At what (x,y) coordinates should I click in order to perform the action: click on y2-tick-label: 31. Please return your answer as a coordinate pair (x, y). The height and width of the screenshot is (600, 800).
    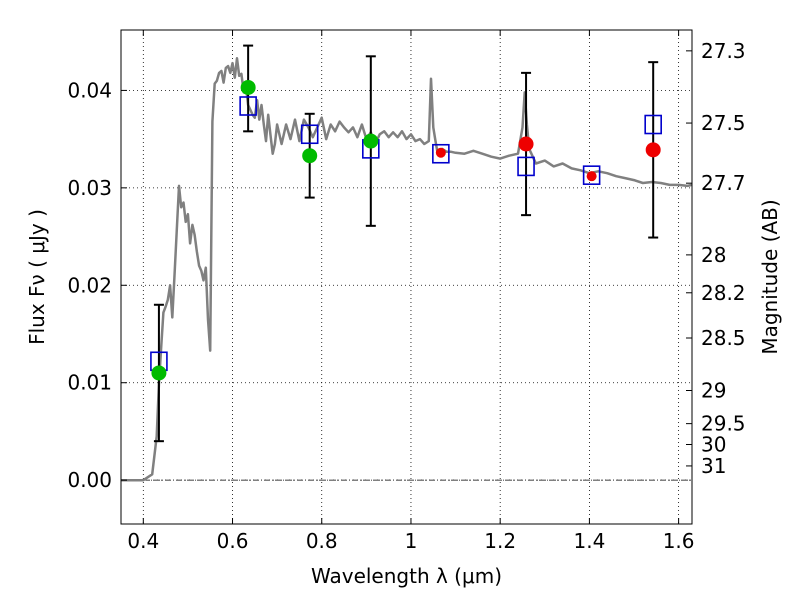
    Looking at the image, I should click on (713, 466).